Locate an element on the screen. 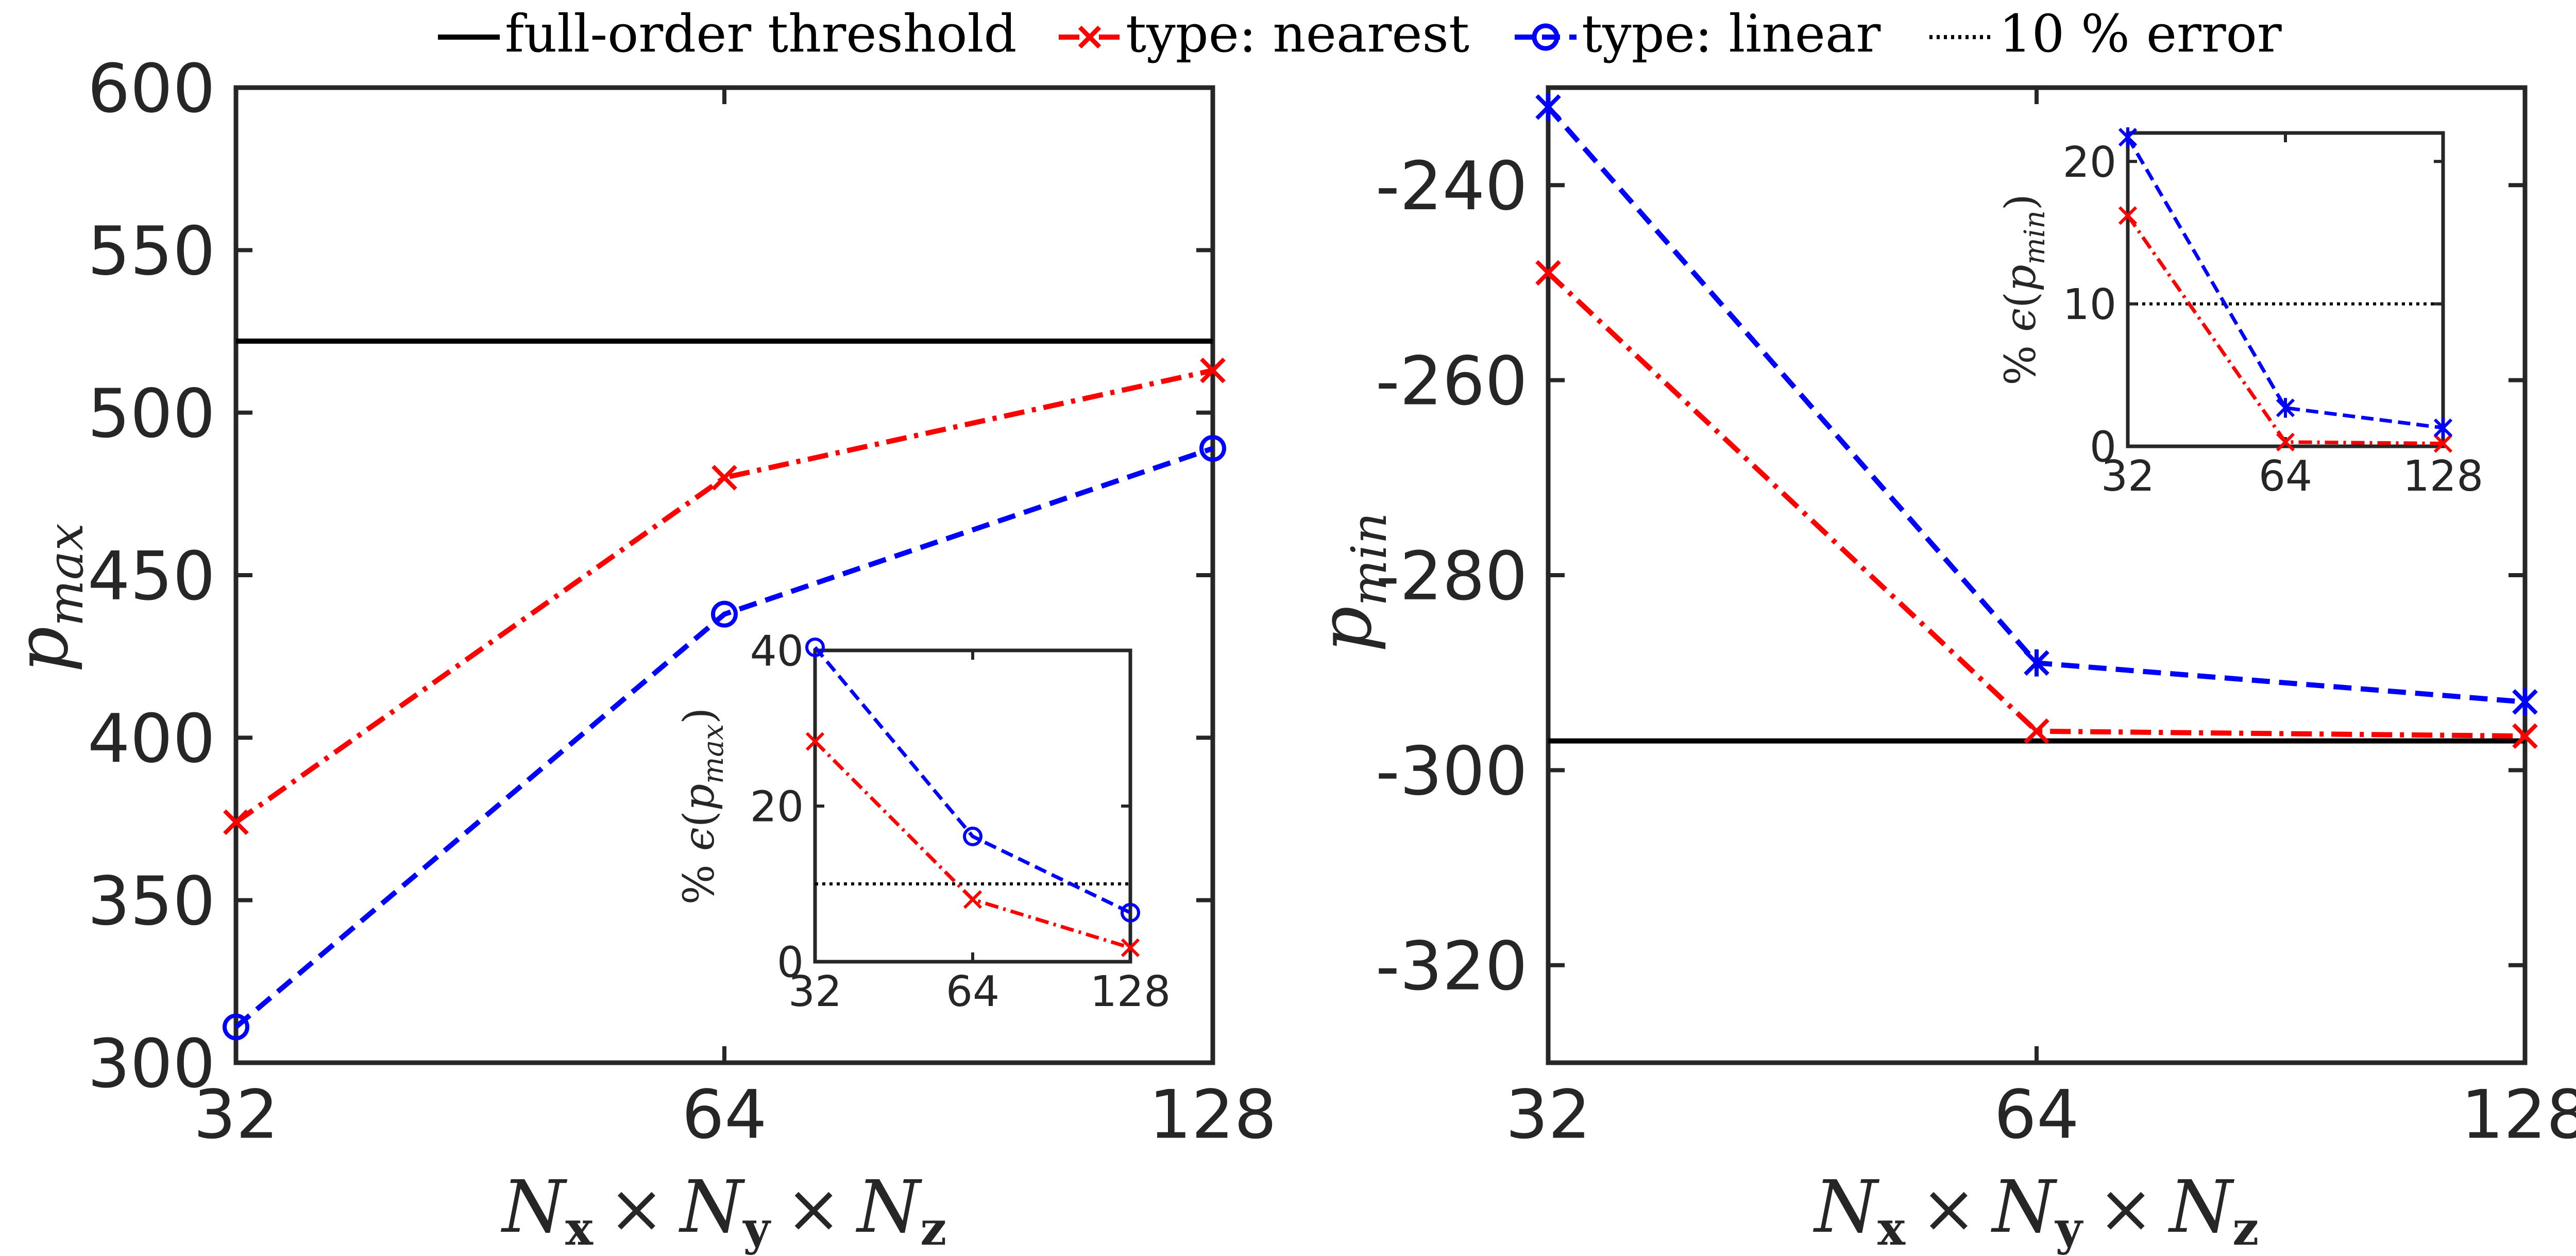 Image resolution: width=2576 pixels, height=1256 pixels. legend-marker-linear is located at coordinates (1546, 37).